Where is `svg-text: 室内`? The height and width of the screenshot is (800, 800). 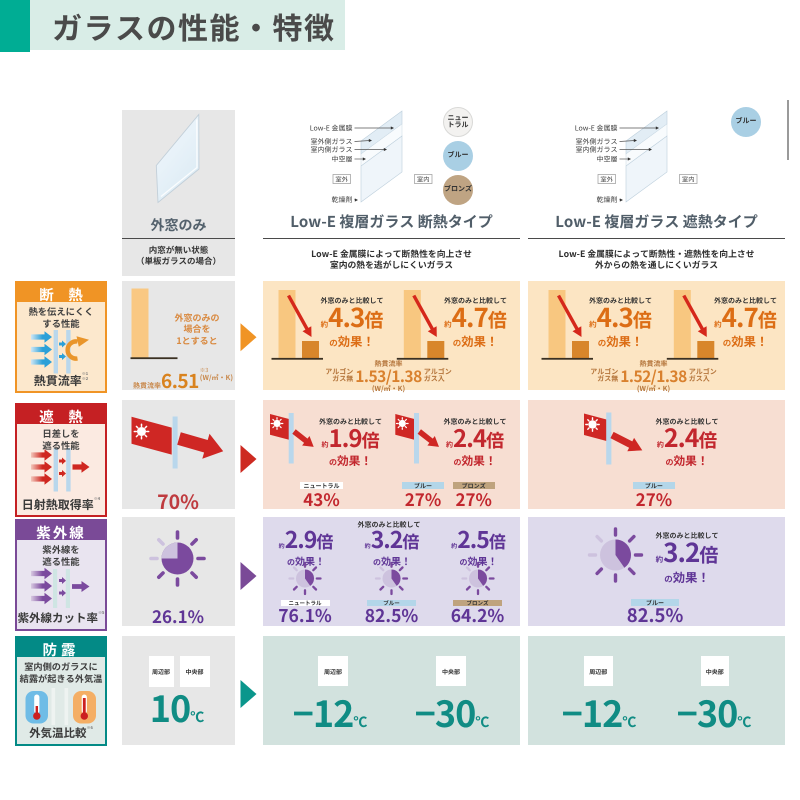 svg-text: 室内 is located at coordinates (423, 179).